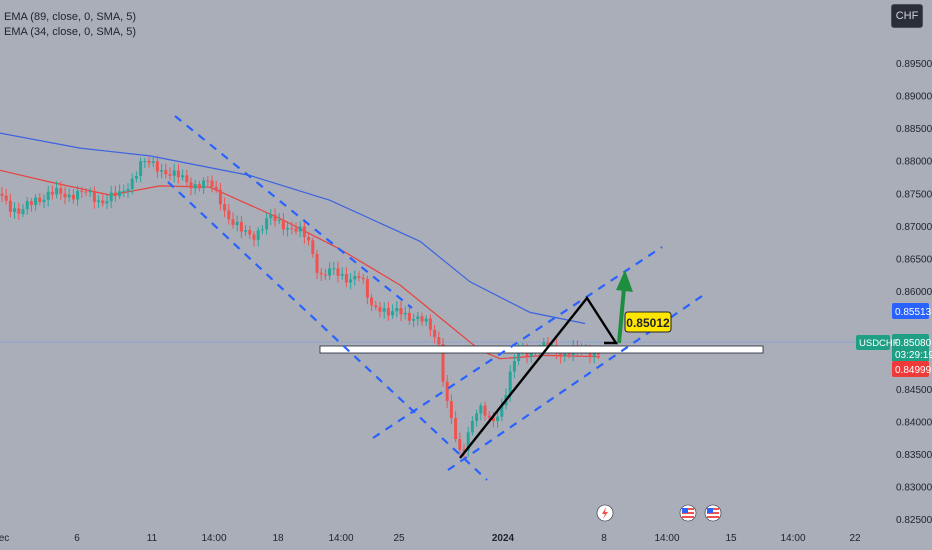 This screenshot has height=550, width=932. What do you see at coordinates (70, 17) in the screenshot?
I see `legend-ema89: EMA (89, close, 0, SMA, 5)` at bounding box center [70, 17].